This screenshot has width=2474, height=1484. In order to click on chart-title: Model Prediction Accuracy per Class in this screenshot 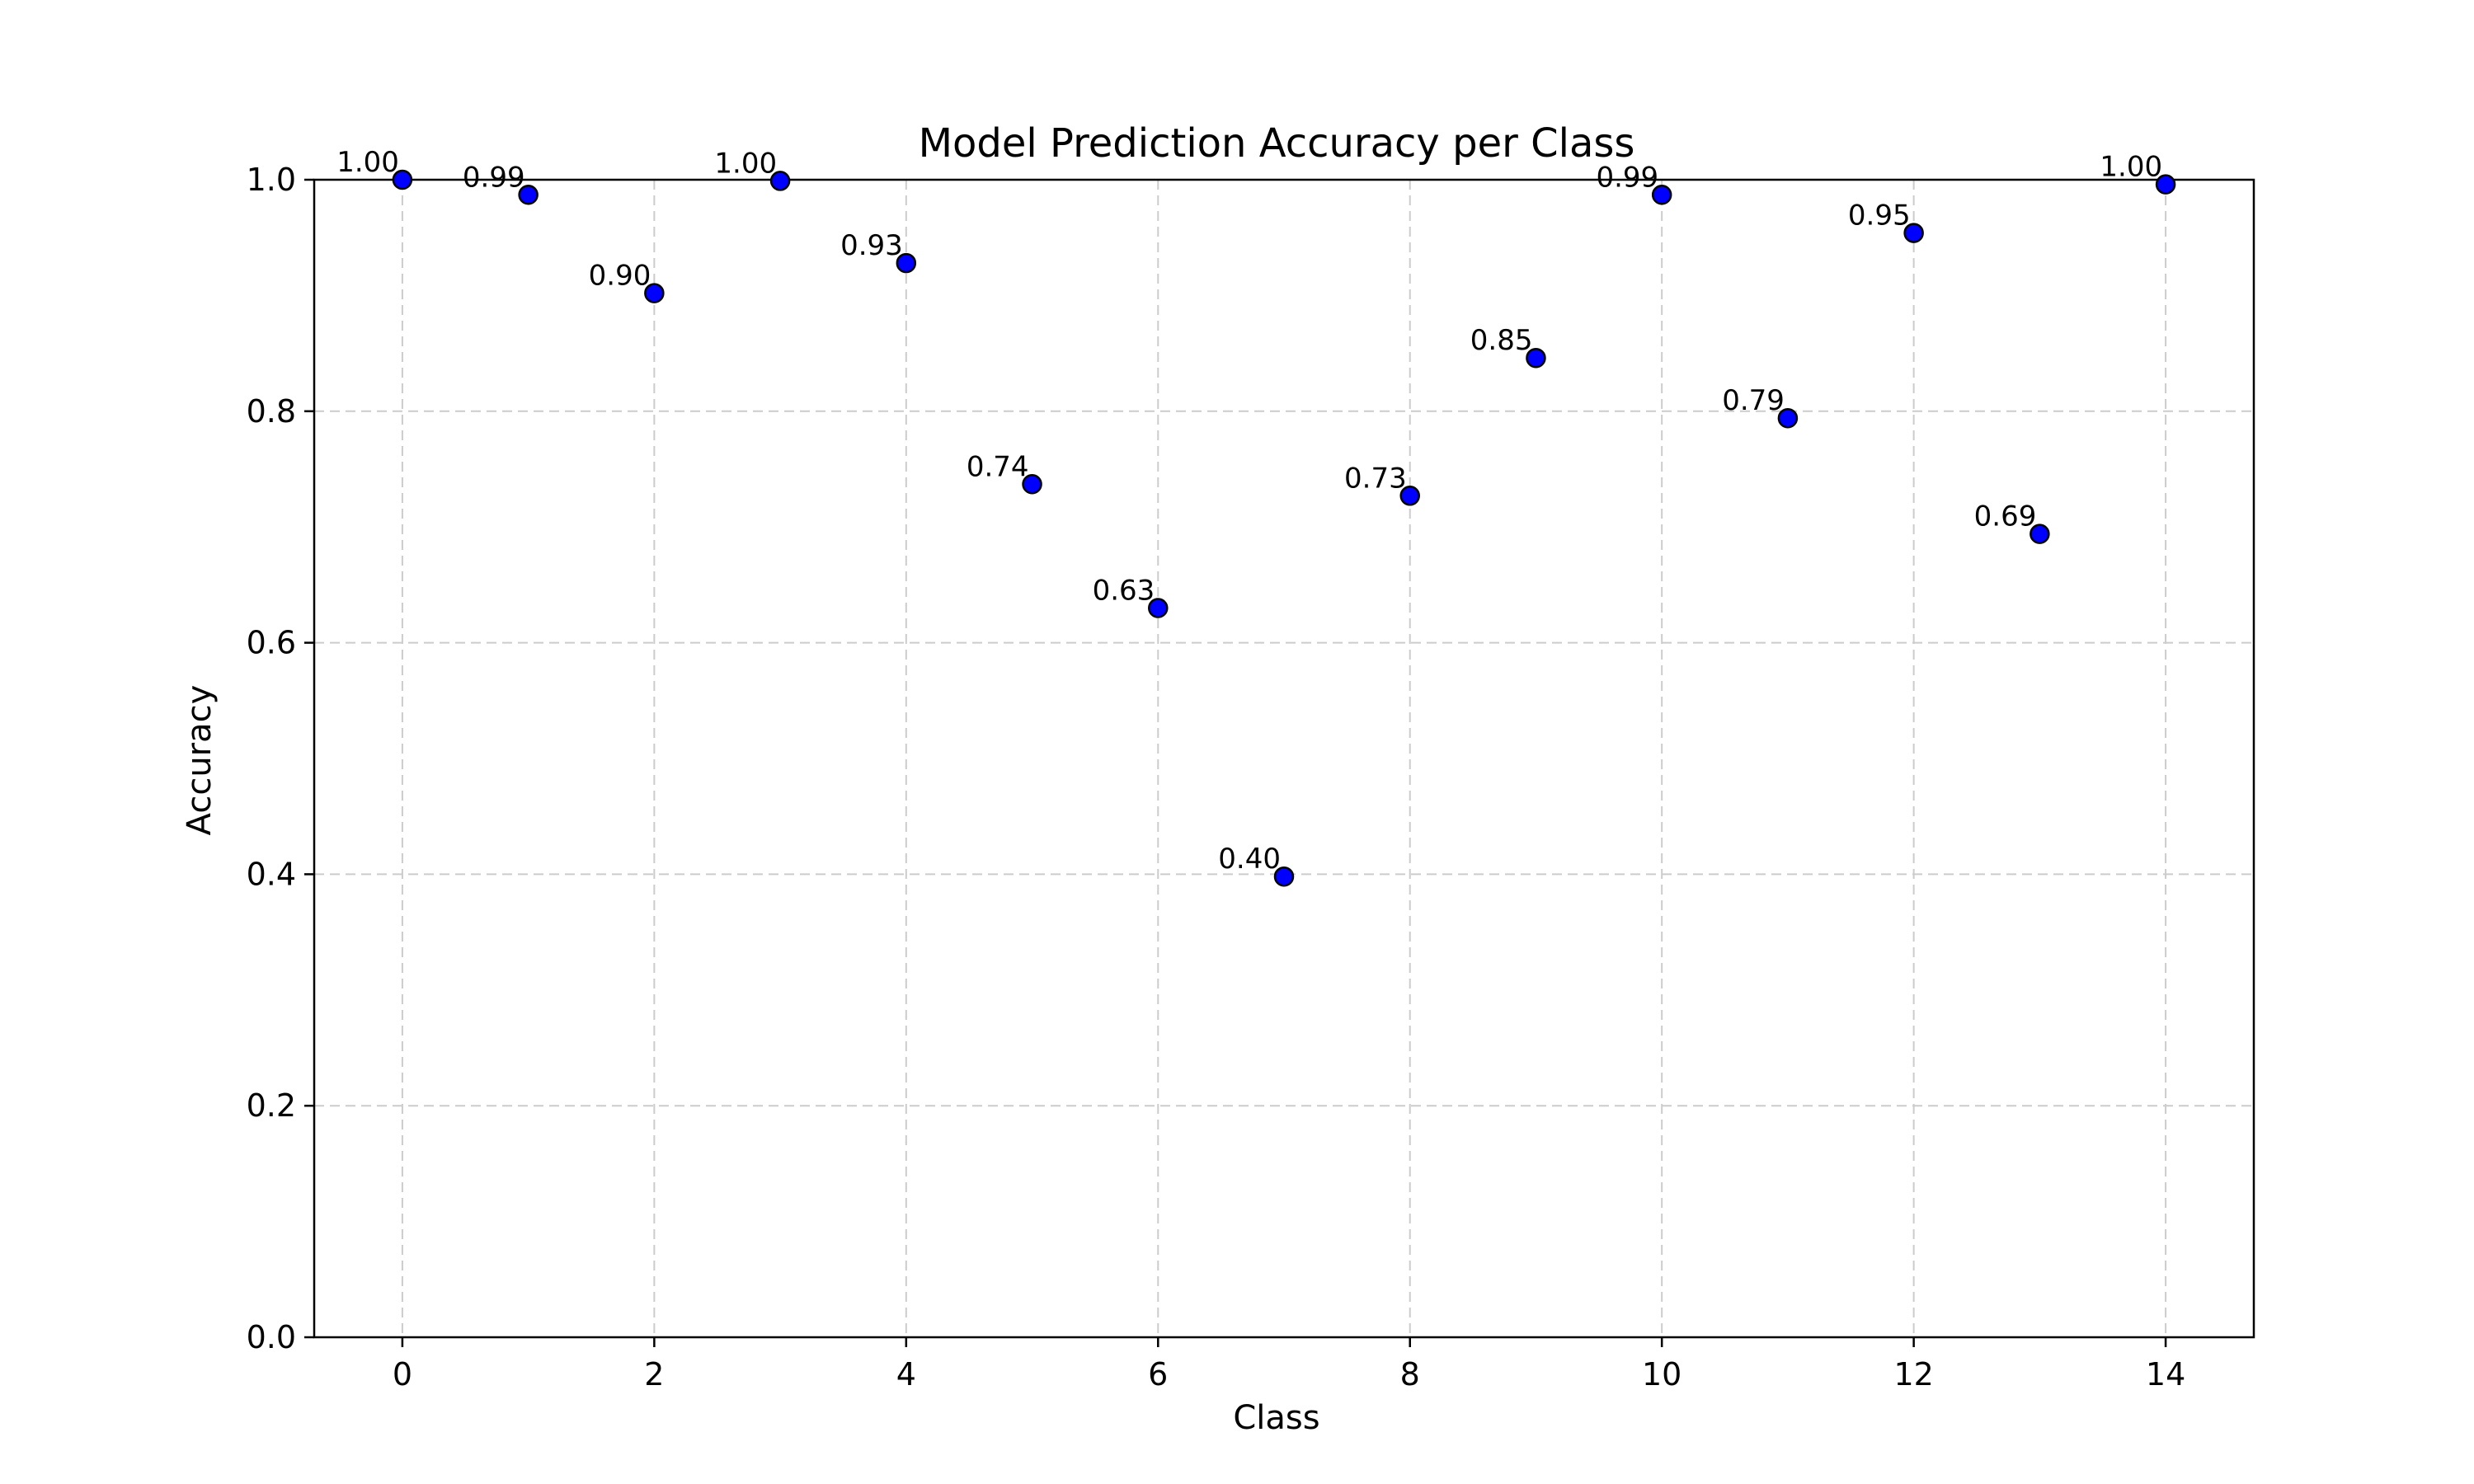, I will do `click(1277, 143)`.